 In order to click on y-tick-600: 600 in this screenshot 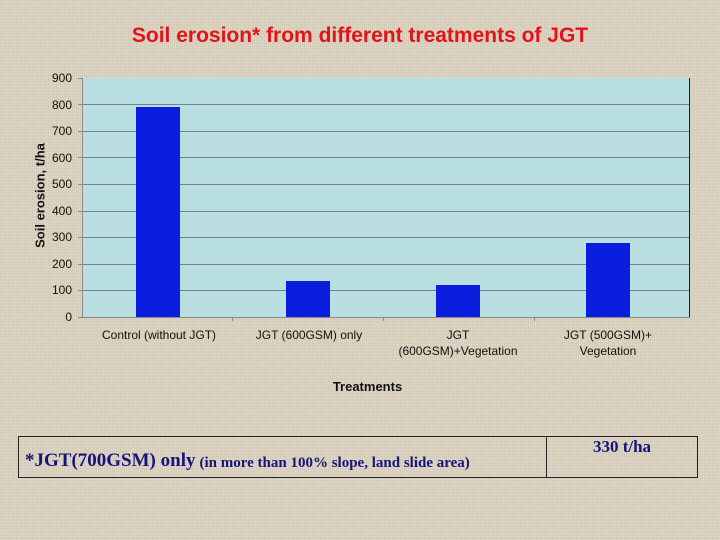, I will do `click(61, 158)`.